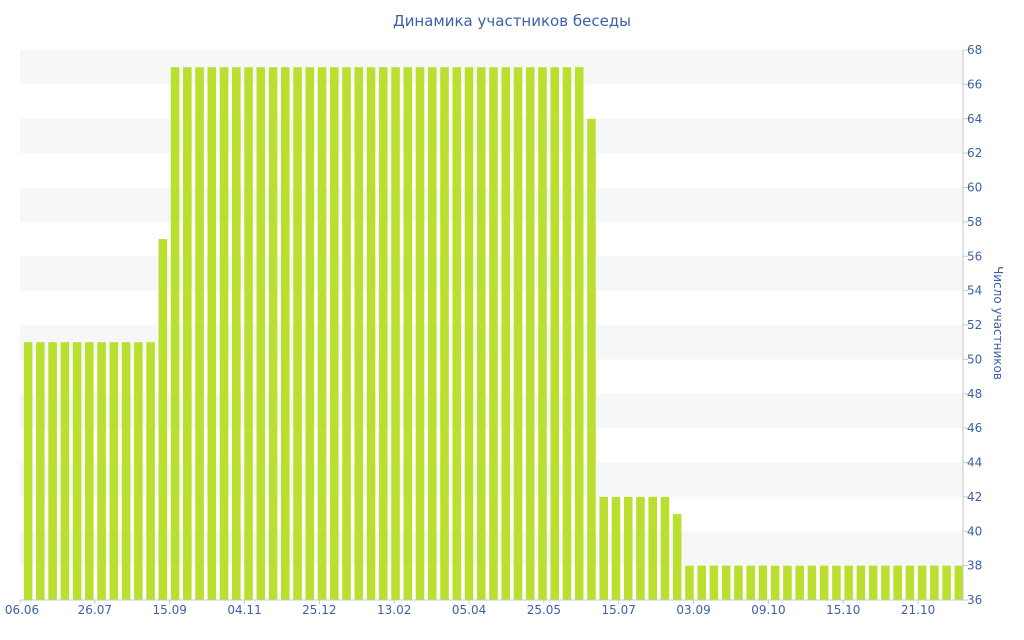 The width and height of the screenshot is (1024, 640). I want to click on y-tick-label: 46, so click(974, 428).